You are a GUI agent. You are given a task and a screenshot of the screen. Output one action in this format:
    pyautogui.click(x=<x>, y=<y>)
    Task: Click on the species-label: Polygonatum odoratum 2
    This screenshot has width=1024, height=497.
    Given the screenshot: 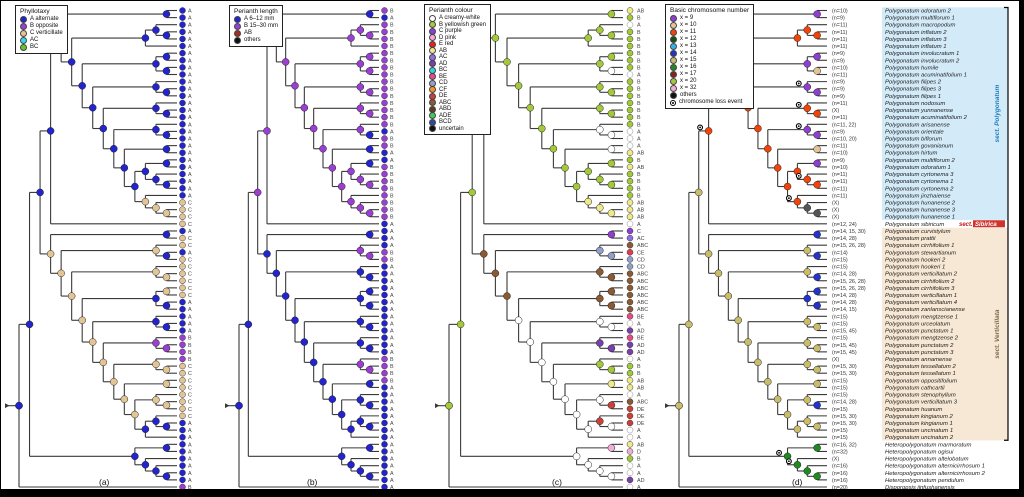 What is the action you would take?
    pyautogui.click(x=918, y=12)
    